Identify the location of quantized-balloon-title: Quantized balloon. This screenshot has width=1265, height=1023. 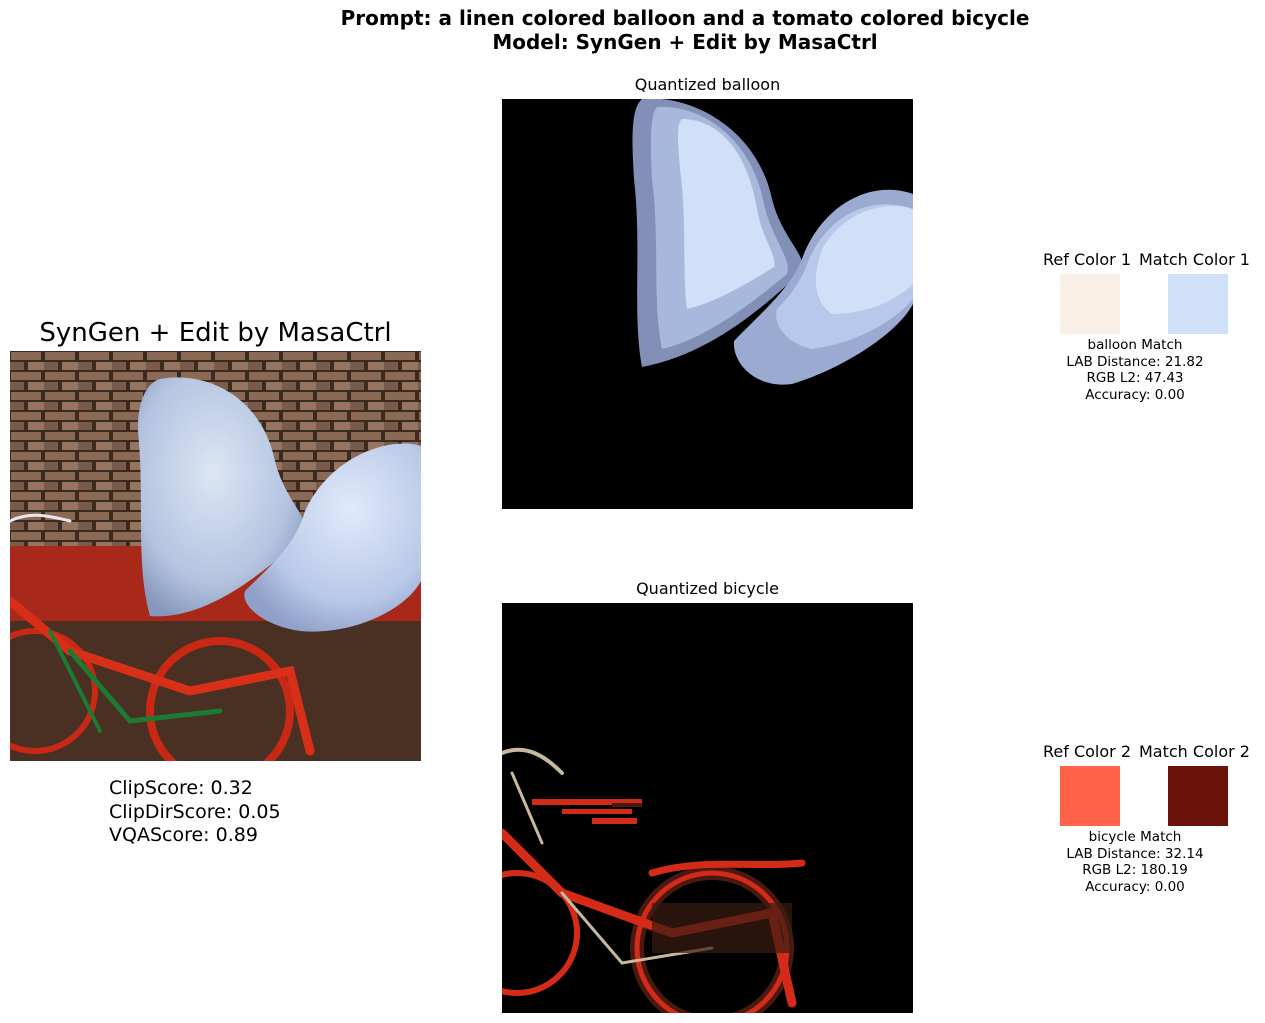
(707, 84).